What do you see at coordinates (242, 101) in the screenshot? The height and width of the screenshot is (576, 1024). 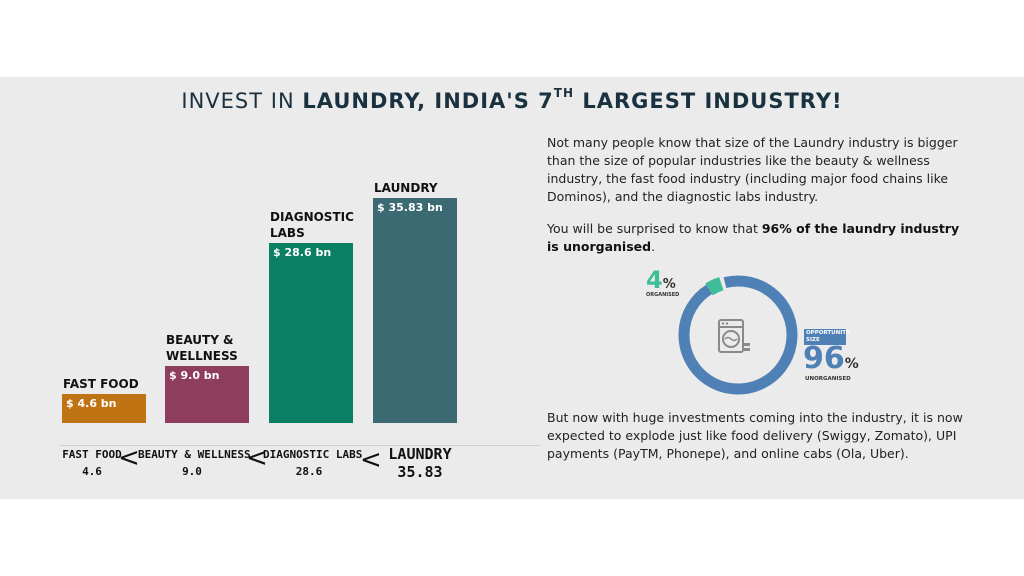 I see `title-prefix: INVEST IN` at bounding box center [242, 101].